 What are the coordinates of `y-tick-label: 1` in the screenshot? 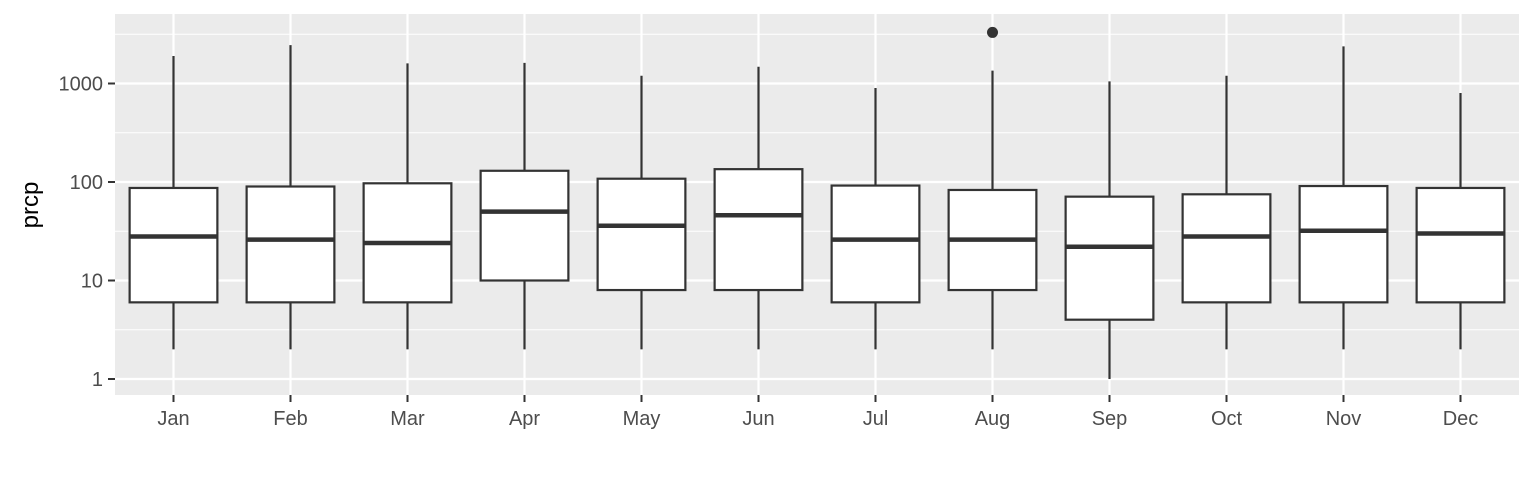 It's located at (97, 380).